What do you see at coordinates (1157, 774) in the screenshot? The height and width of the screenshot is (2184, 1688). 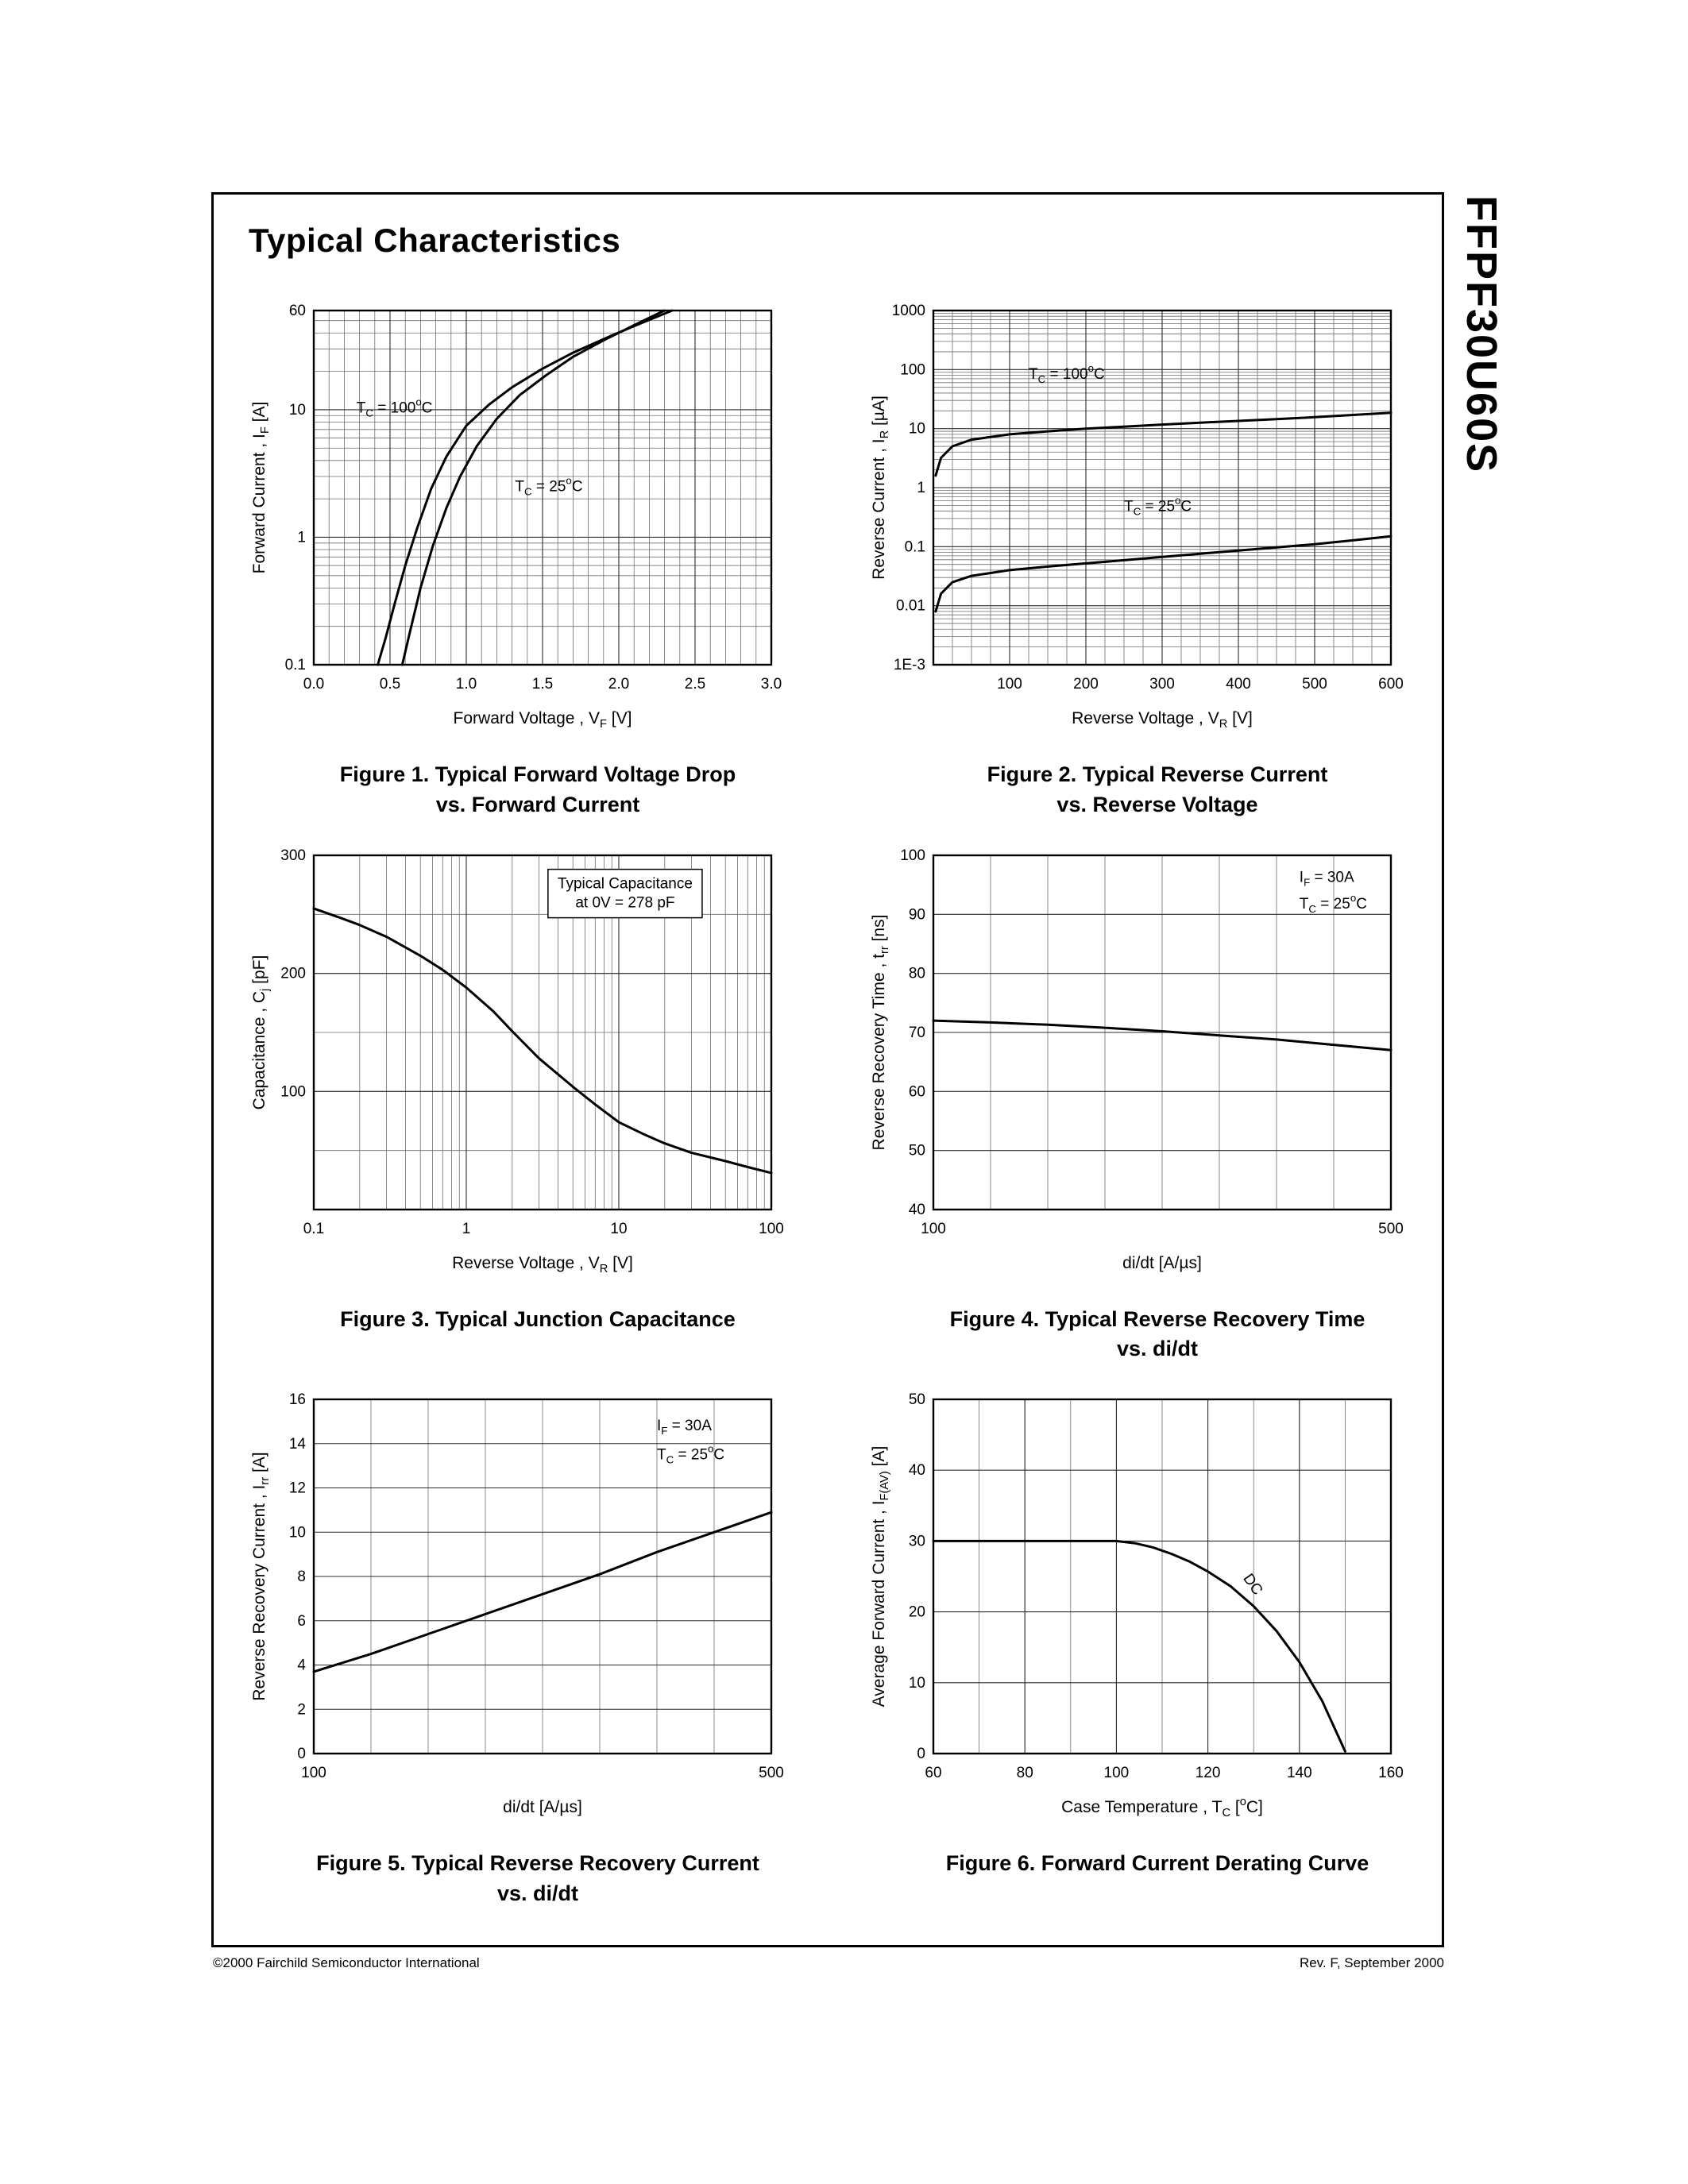 I see `figure-2-caption-line1: Figure 2. Typical Reverse Current` at bounding box center [1157, 774].